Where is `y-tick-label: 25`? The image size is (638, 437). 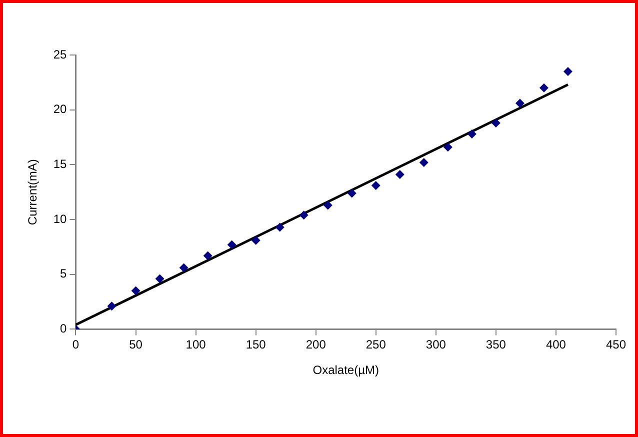
y-tick-label: 25 is located at coordinates (60, 54).